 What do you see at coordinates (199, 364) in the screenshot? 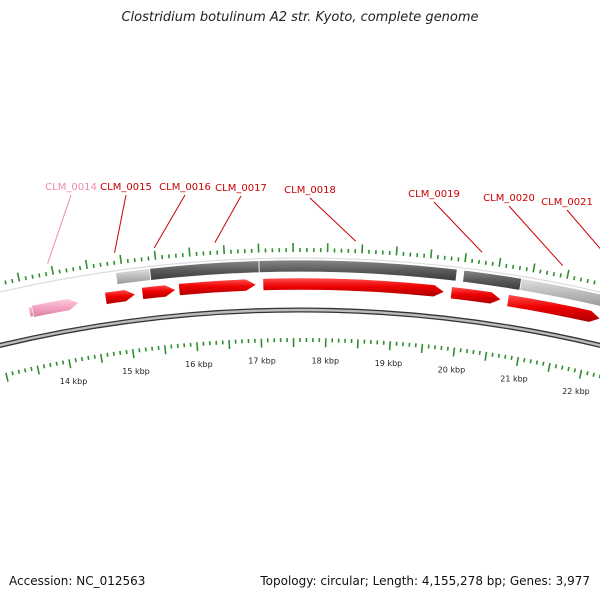
I see `axis-label: 16 kbp` at bounding box center [199, 364].